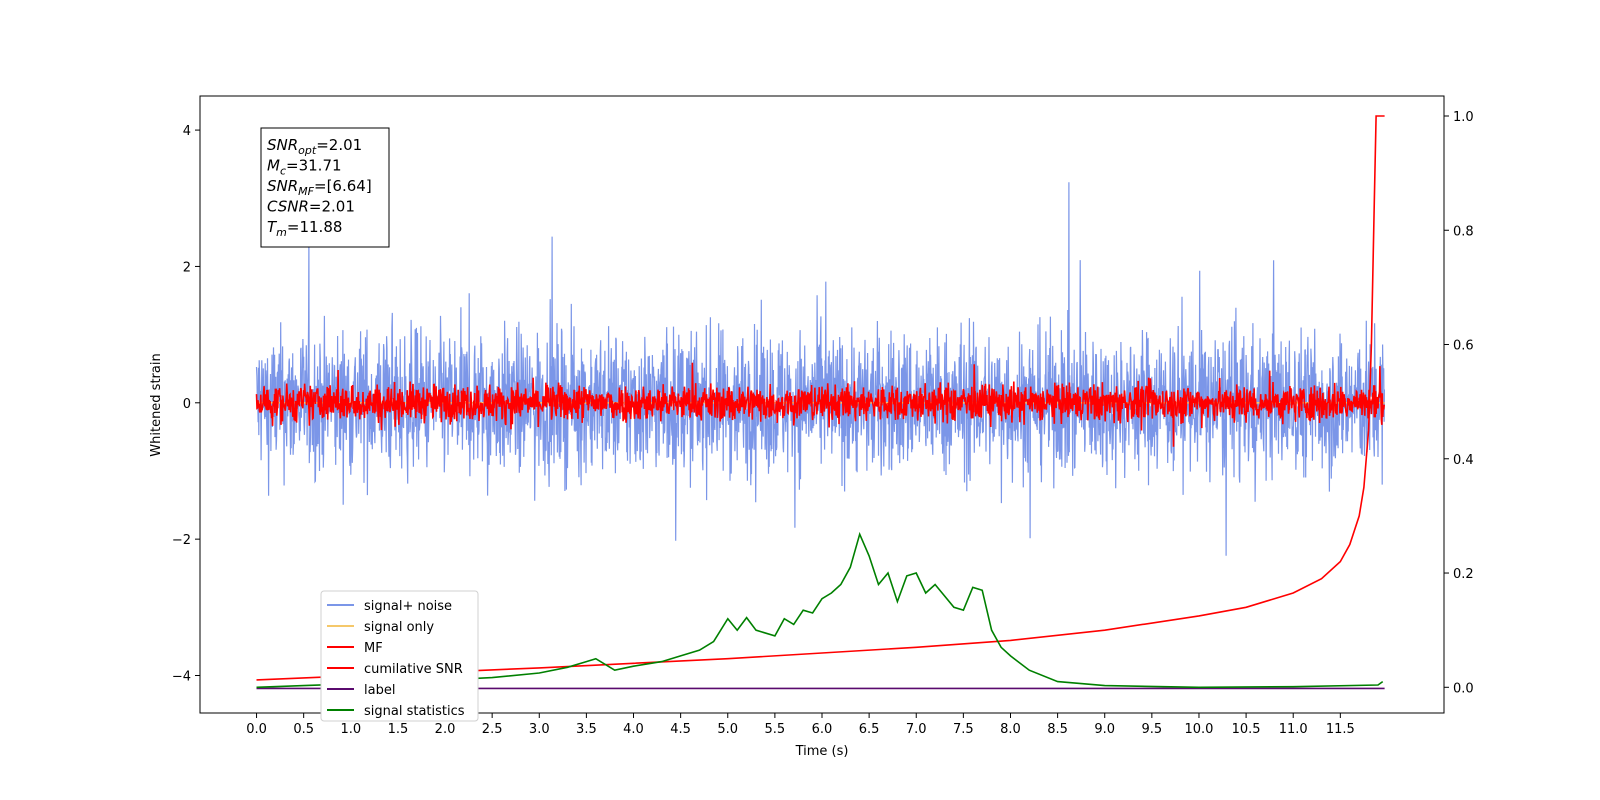 This screenshot has height=800, width=1600. Describe the element at coordinates (398, 729) in the screenshot. I see `x-tick-label: 1.5` at that location.